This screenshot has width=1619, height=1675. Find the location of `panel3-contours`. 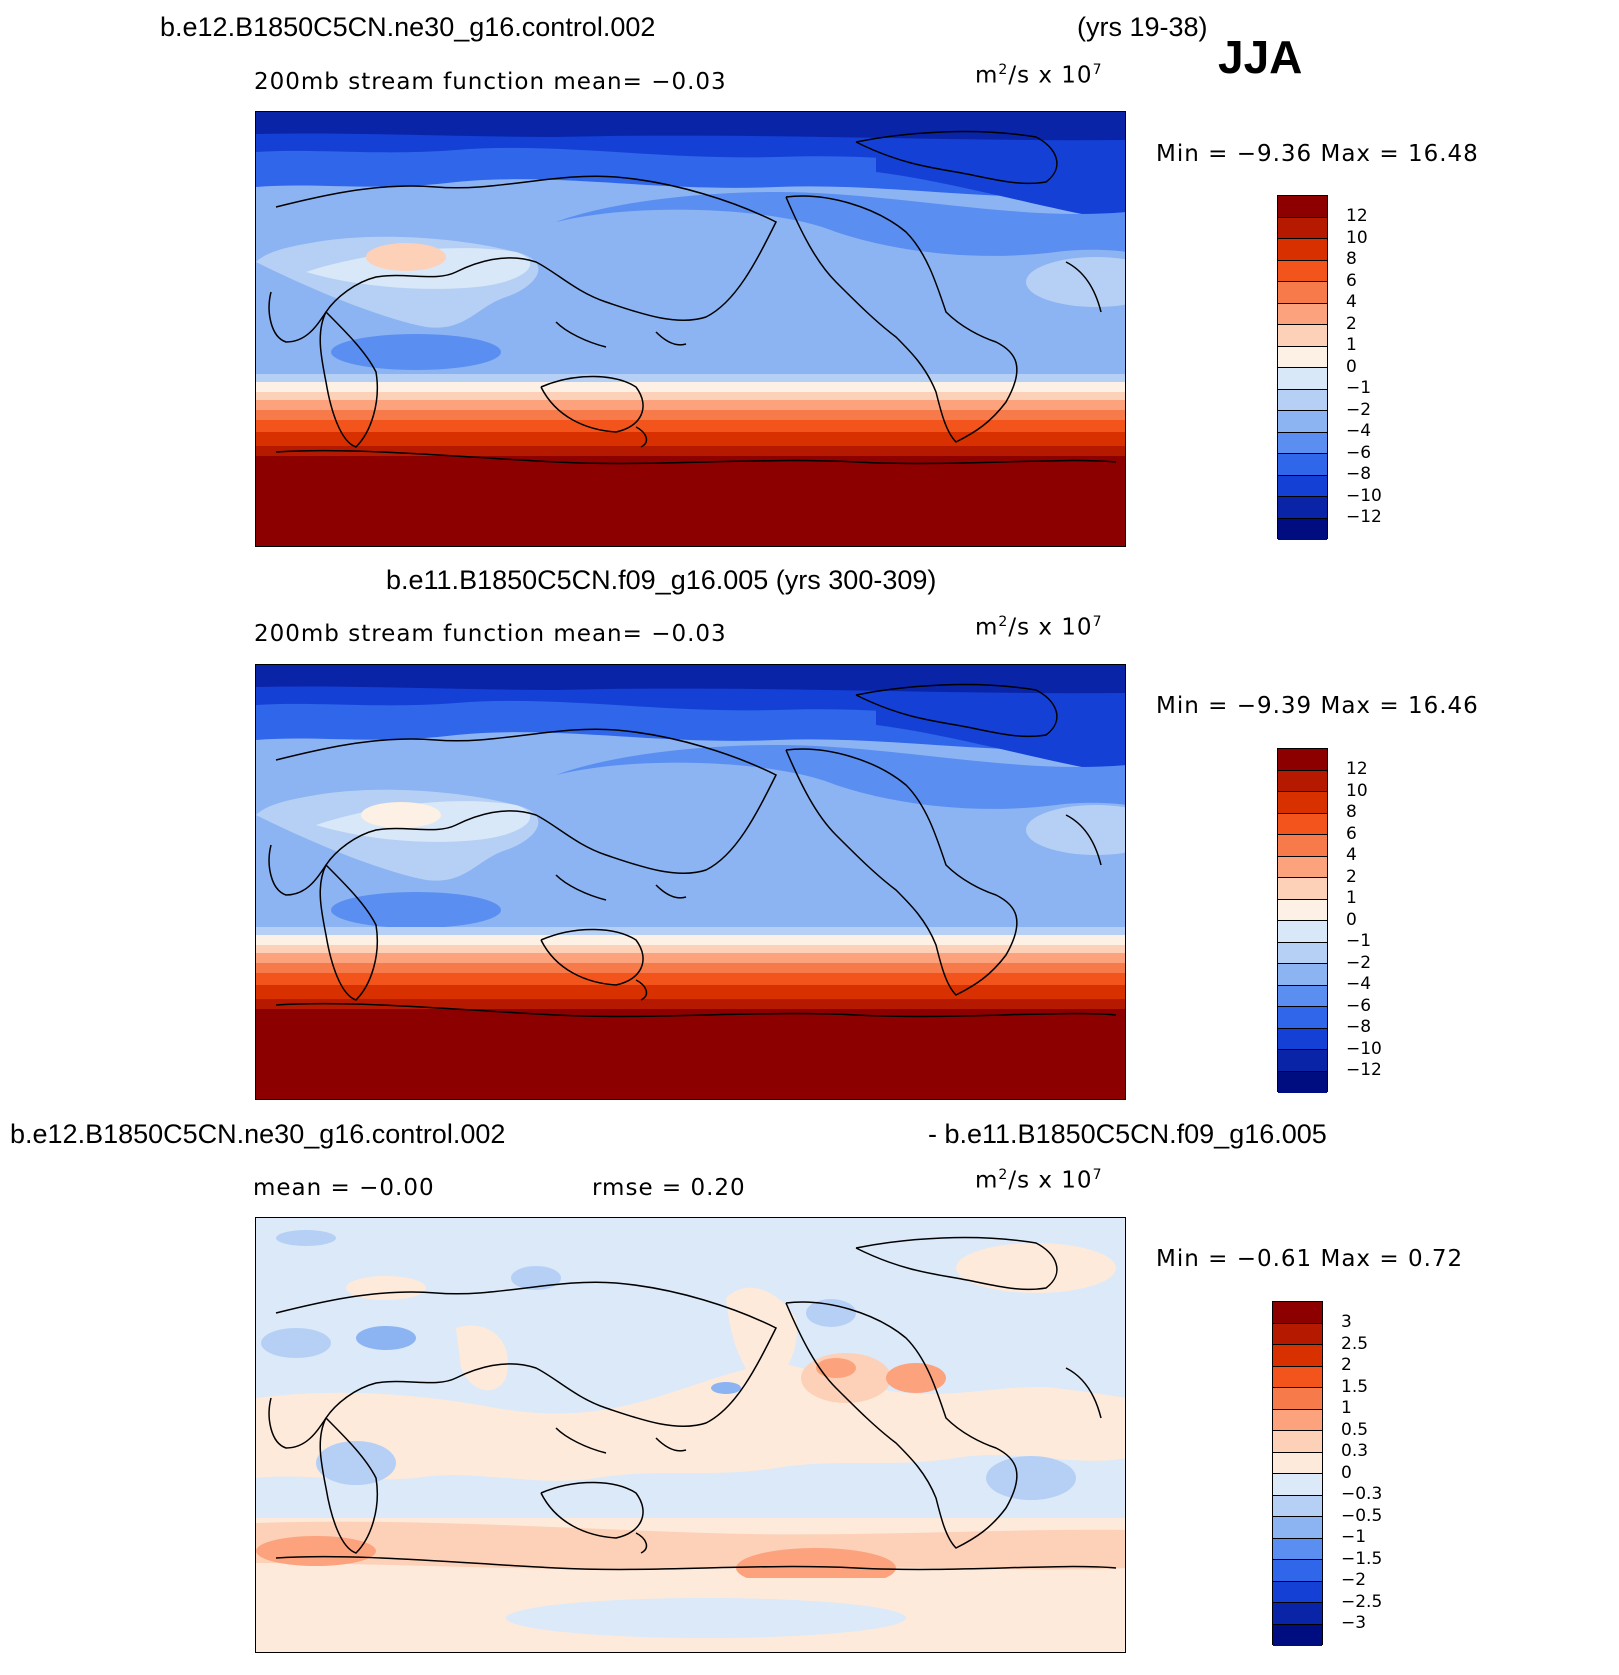

panel3-contours is located at coordinates (690, 1435).